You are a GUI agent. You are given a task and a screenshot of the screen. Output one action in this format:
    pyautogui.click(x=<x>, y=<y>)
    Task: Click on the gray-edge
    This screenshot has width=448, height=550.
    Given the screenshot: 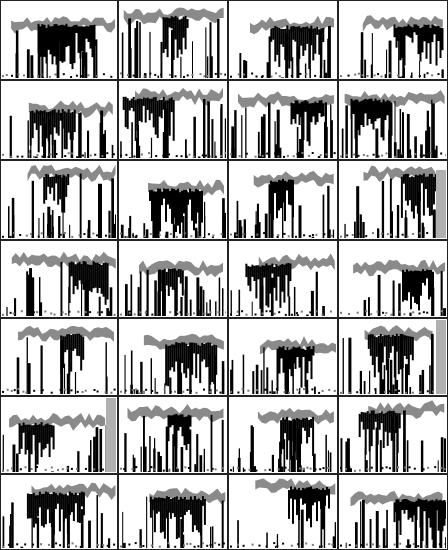 What is the action you would take?
    pyautogui.click(x=441, y=204)
    